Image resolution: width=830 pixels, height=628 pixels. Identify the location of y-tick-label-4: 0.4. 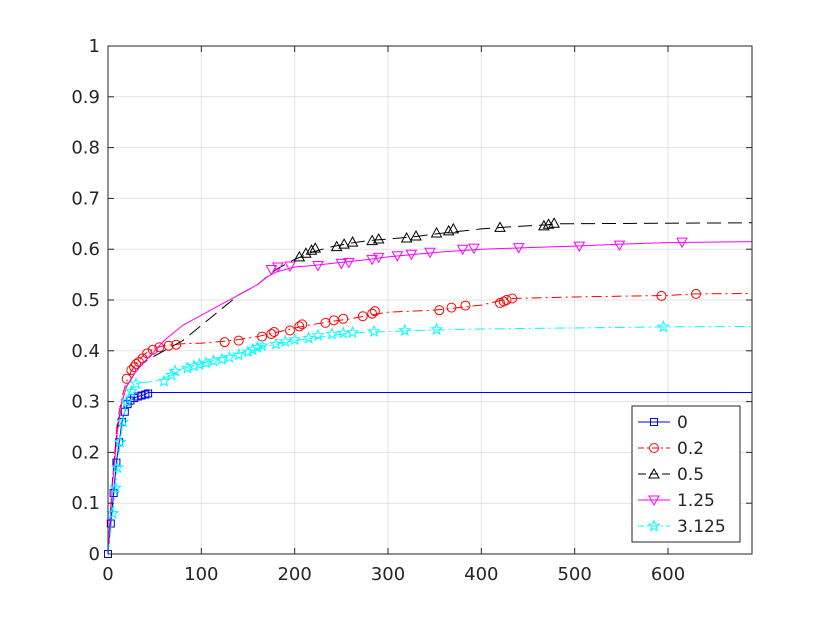
(85, 351).